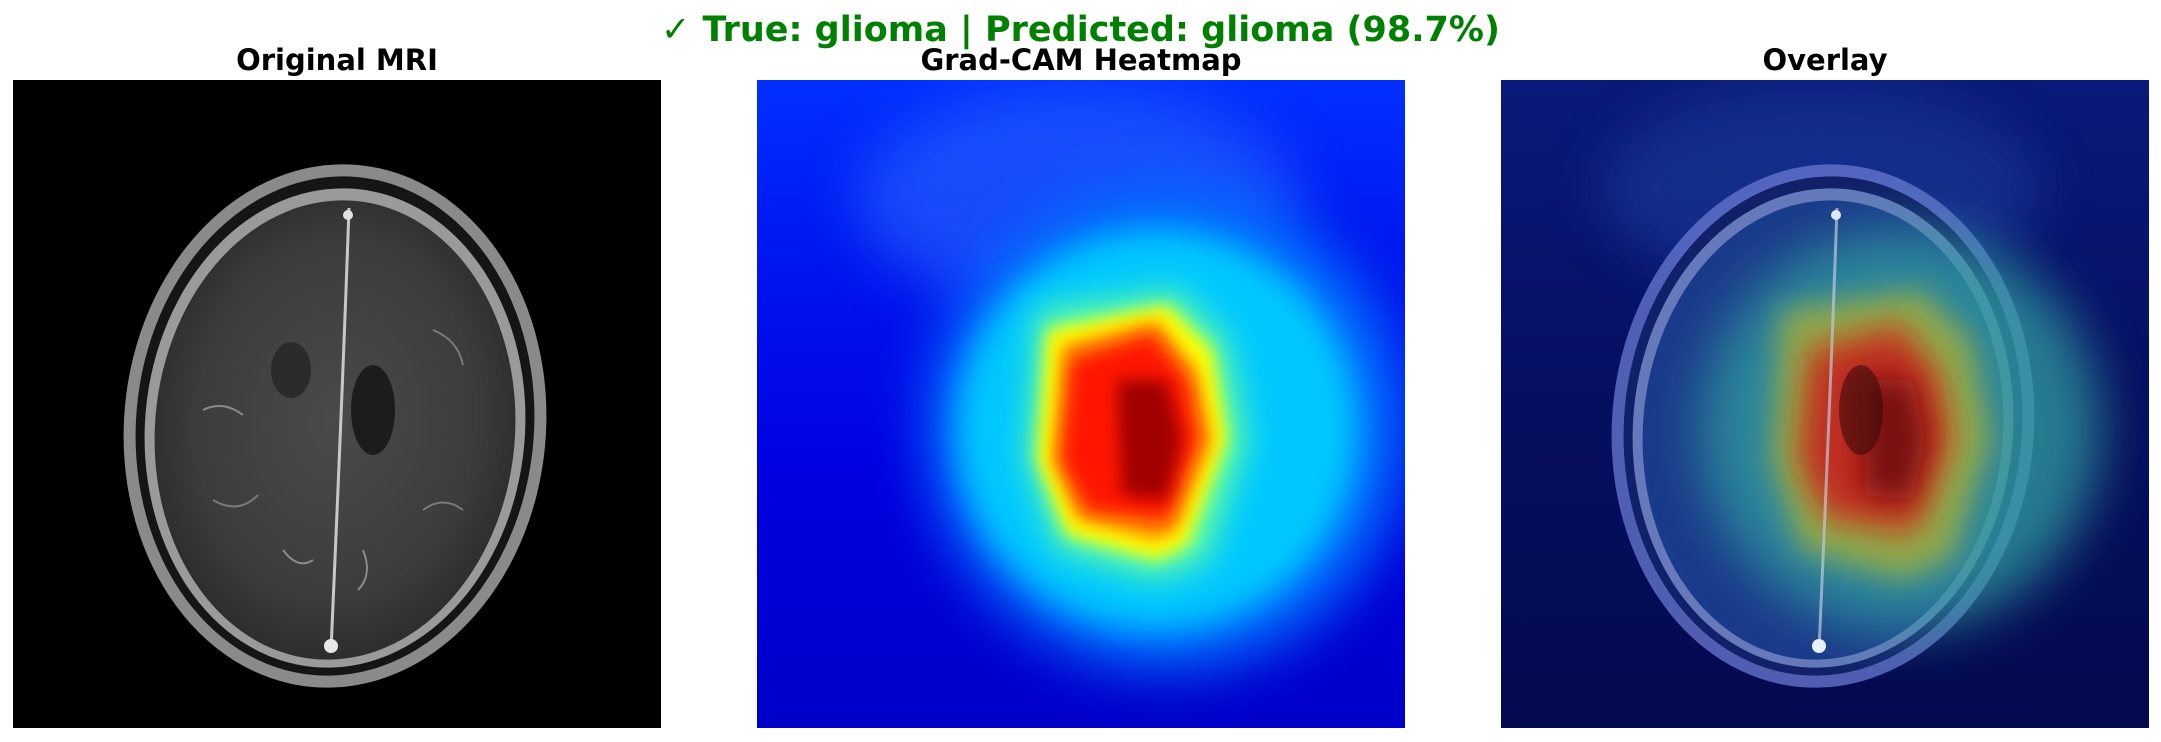 This screenshot has height=742, width=2161. I want to click on check-icon: ✓, so click(676, 30).